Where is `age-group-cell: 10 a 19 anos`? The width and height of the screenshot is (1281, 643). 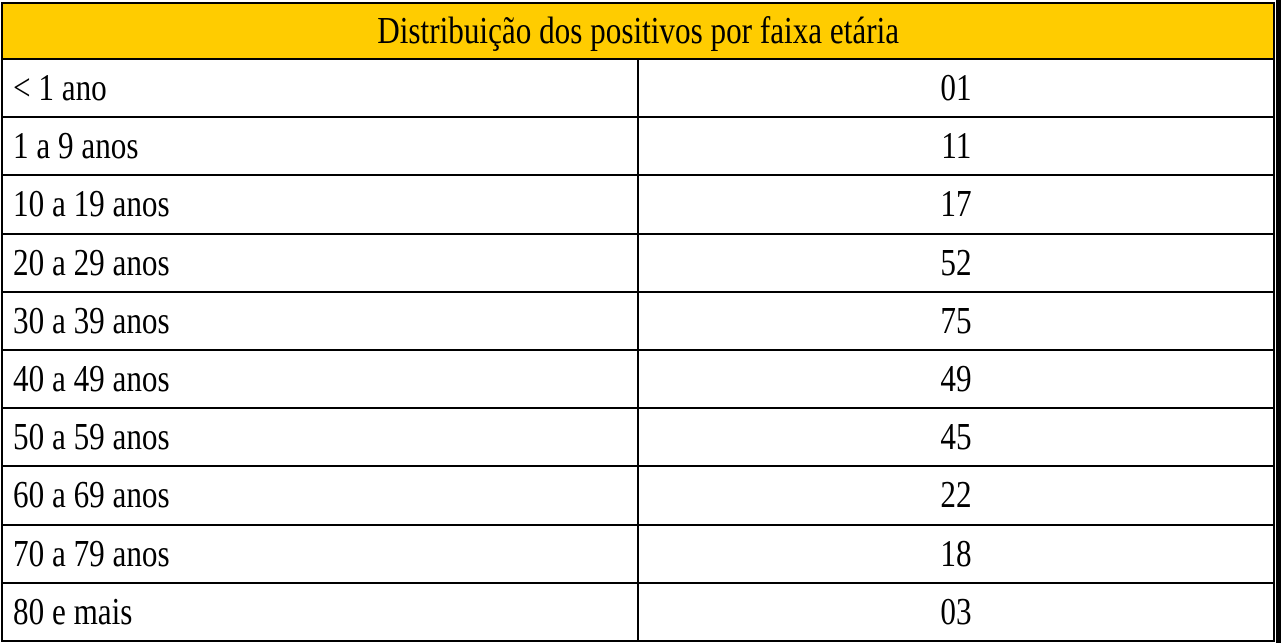
age-group-cell: 10 a 19 anos is located at coordinates (320, 204).